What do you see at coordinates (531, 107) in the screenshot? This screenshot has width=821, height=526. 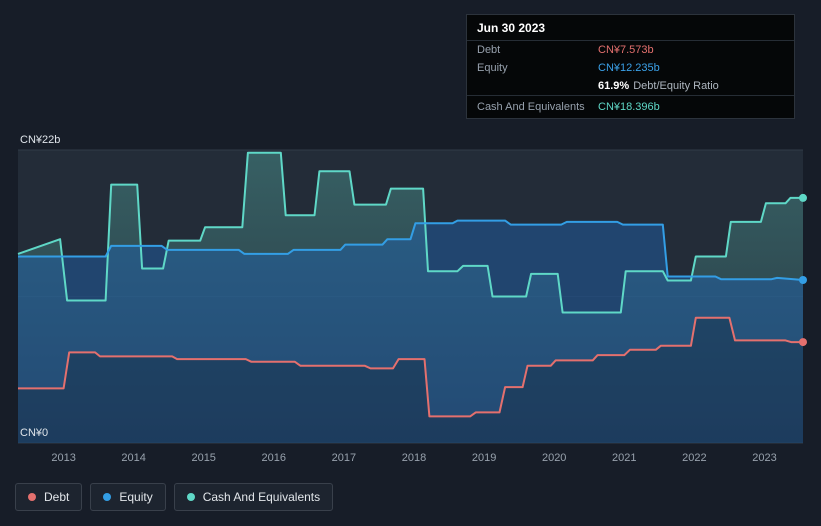 I see `tooltip-cash-label: Cash And Equivalents` at bounding box center [531, 107].